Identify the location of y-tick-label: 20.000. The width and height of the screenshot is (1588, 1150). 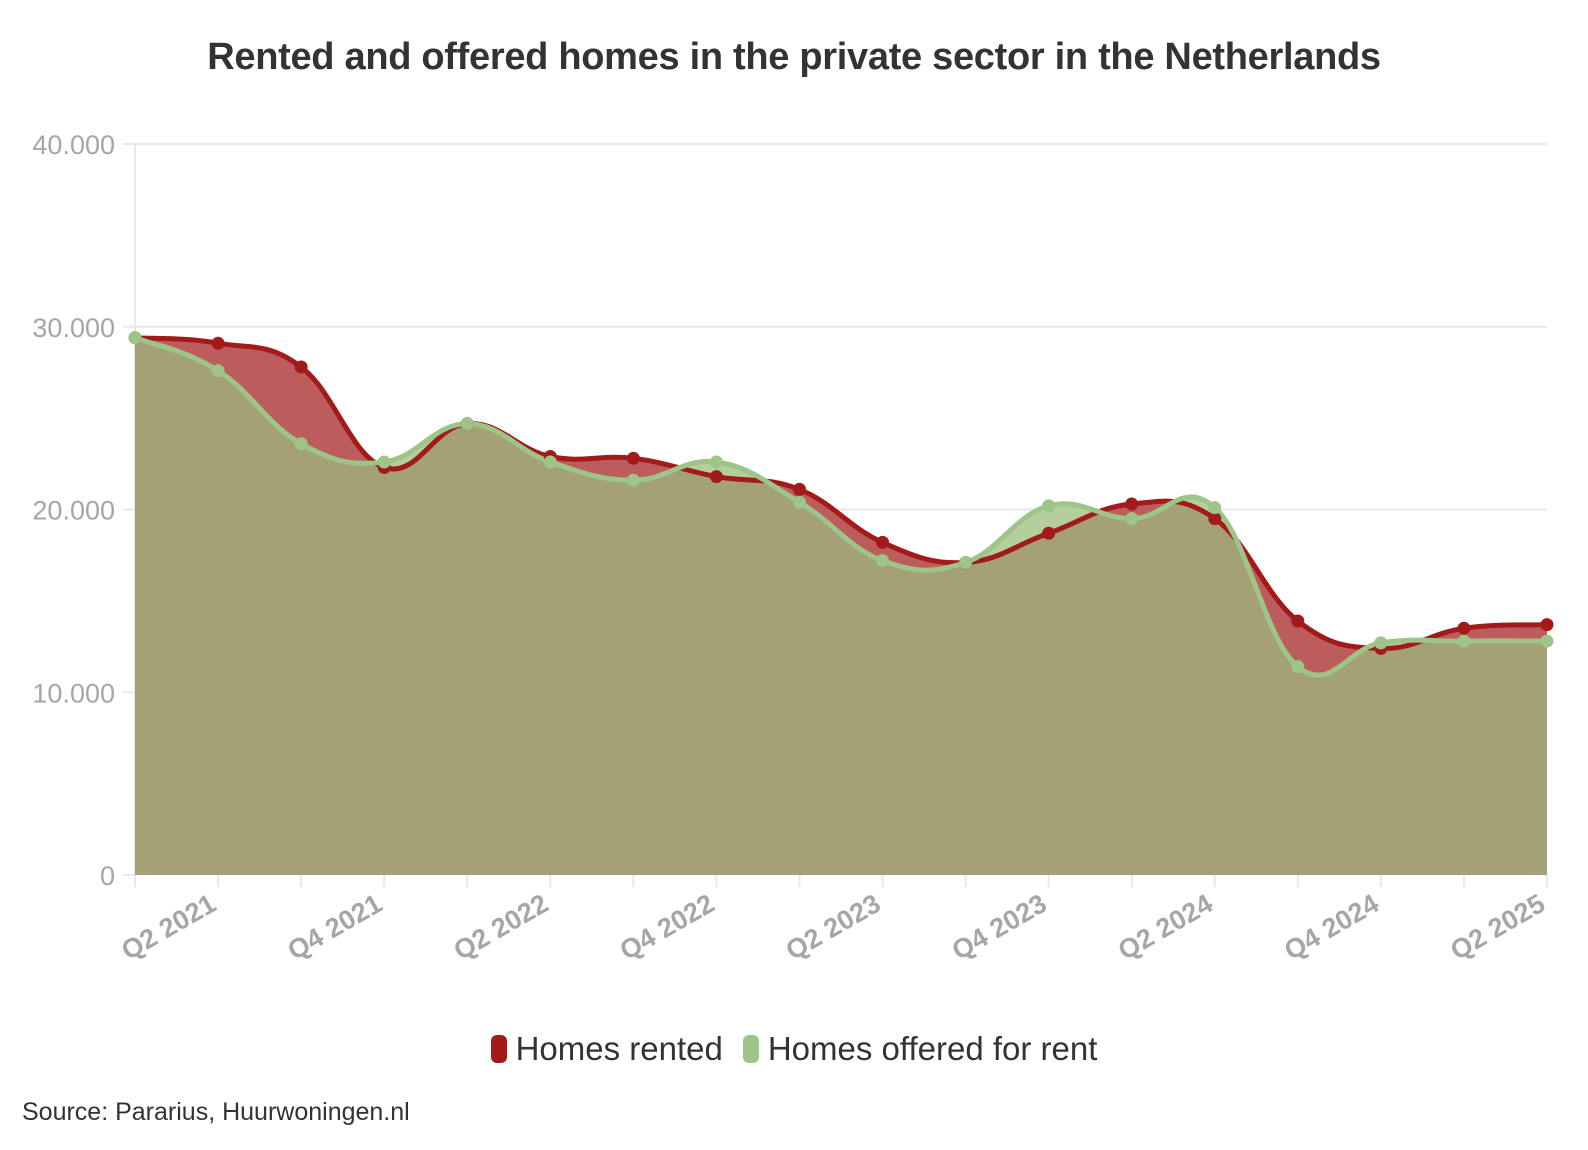
(73, 511).